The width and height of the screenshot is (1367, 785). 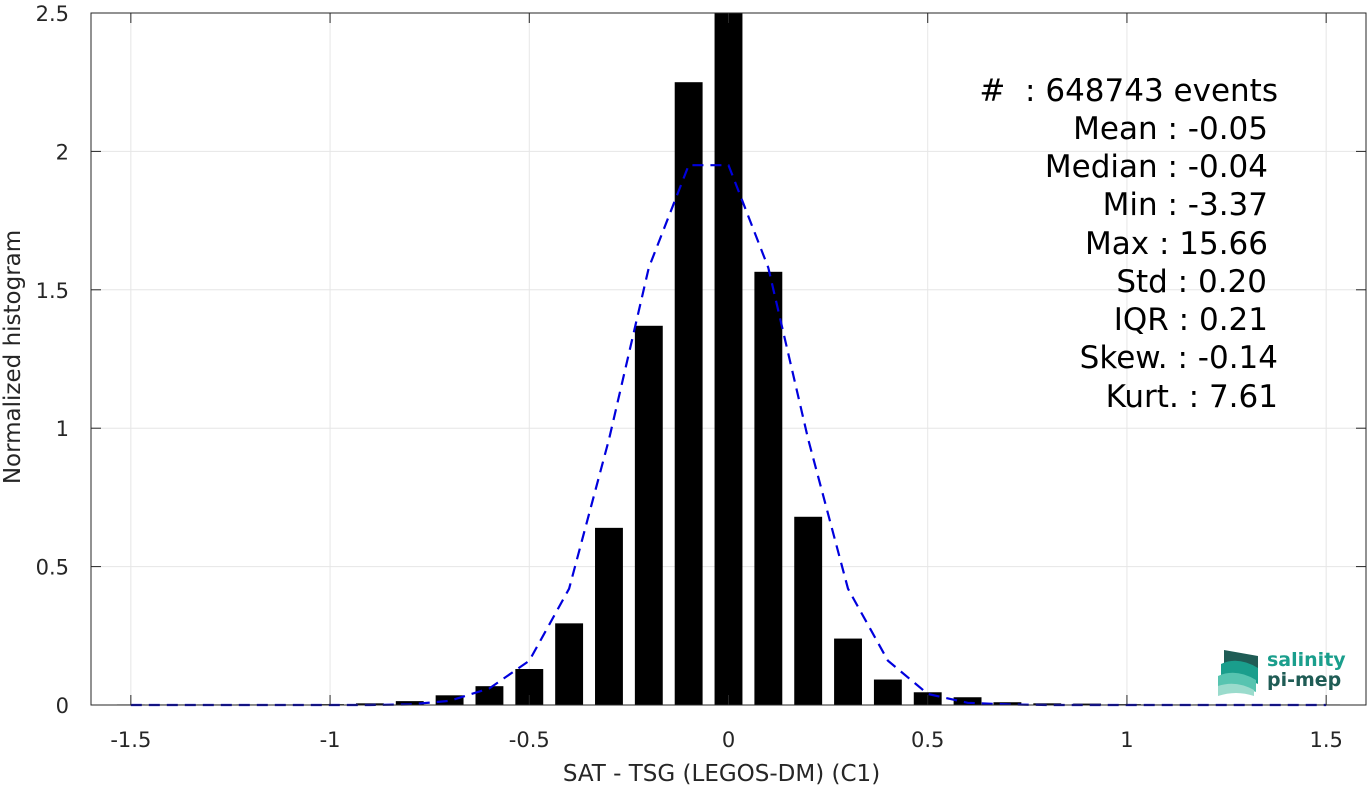 What do you see at coordinates (1126, 740) in the screenshot?
I see `x-tick-label: 1` at bounding box center [1126, 740].